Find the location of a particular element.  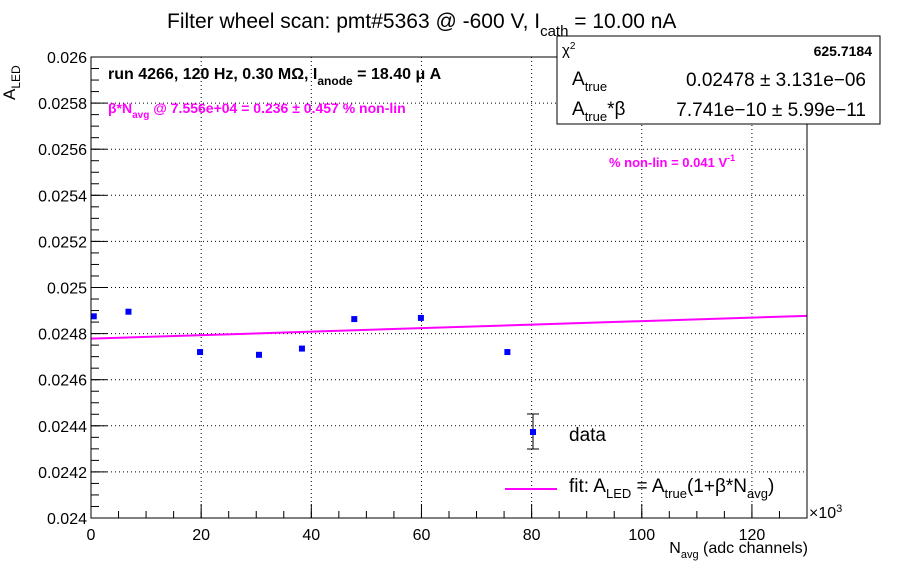

nonlin-annotation: % non-lin = 0.041 V-1 is located at coordinates (672, 161).